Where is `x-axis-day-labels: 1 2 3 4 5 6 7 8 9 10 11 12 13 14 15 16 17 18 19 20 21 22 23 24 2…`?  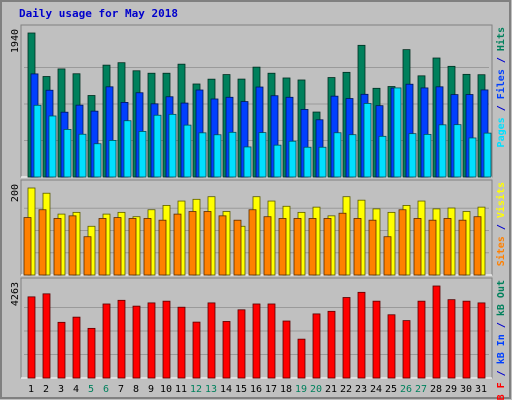
x-axis-day-labels: 1 2 3 4 5 6 7 8 9 10 11 12 13 14 15 16 17 18 19 20 21 22 23 24 2… is located at coordinates (257, 389).